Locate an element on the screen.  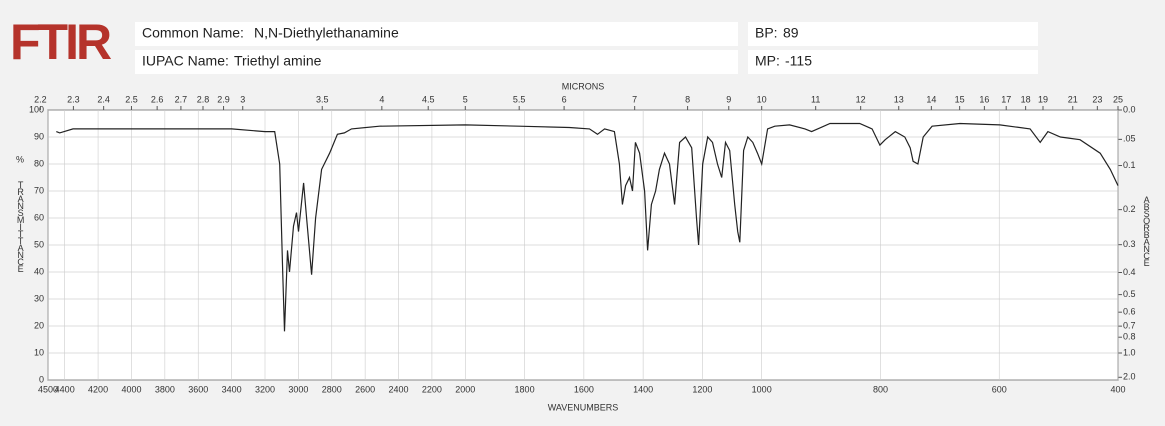
x2-tick-label: 21 is located at coordinates (1073, 99).